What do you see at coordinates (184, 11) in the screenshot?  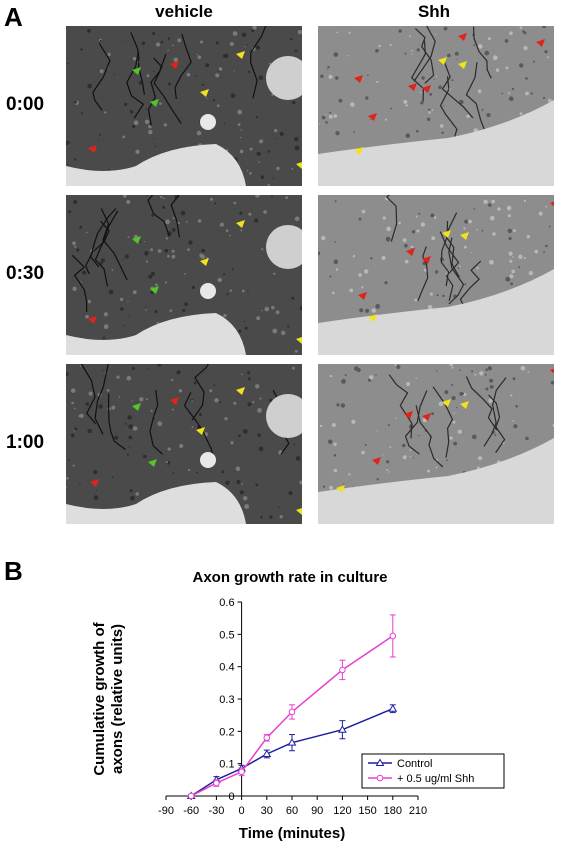 I see `column-label-vehicle: vehicle` at bounding box center [184, 11].